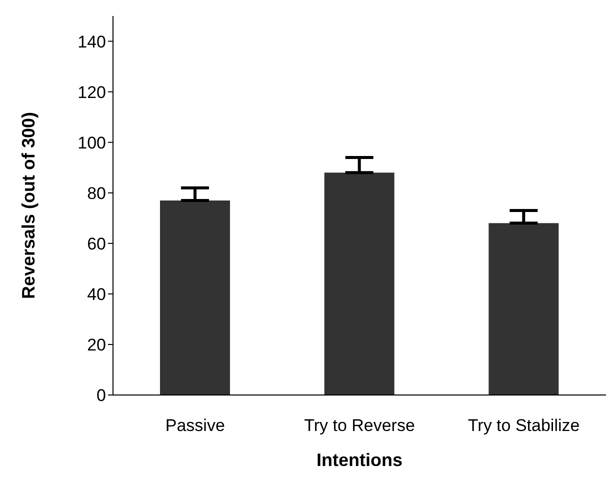 This screenshot has height=488, width=614. Describe the element at coordinates (96, 193) in the screenshot. I see `y-tick-label: 80` at that location.